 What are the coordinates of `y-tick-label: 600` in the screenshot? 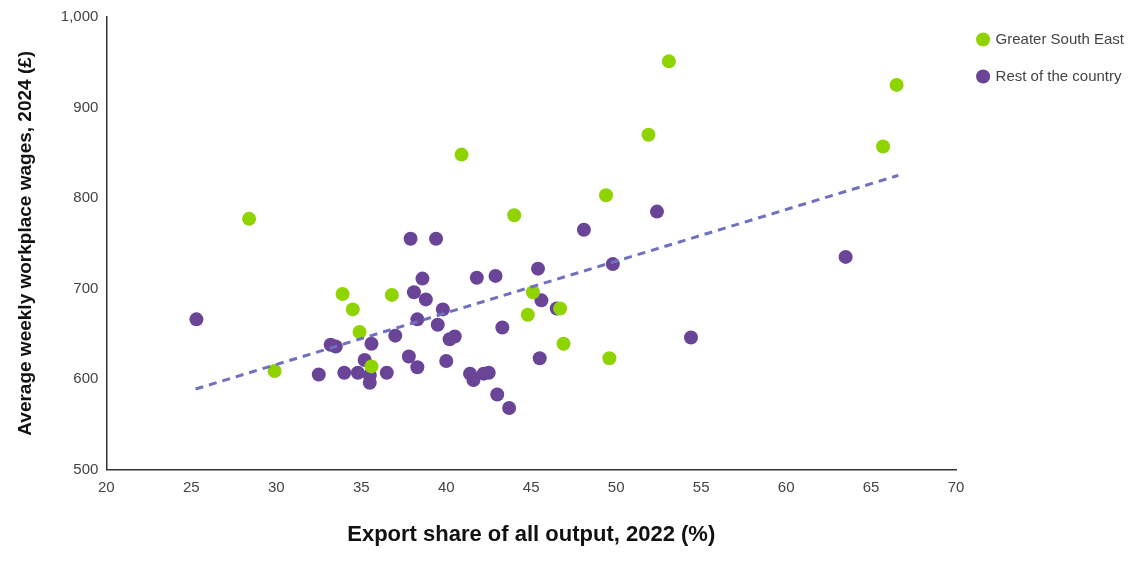 It's located at (86, 378).